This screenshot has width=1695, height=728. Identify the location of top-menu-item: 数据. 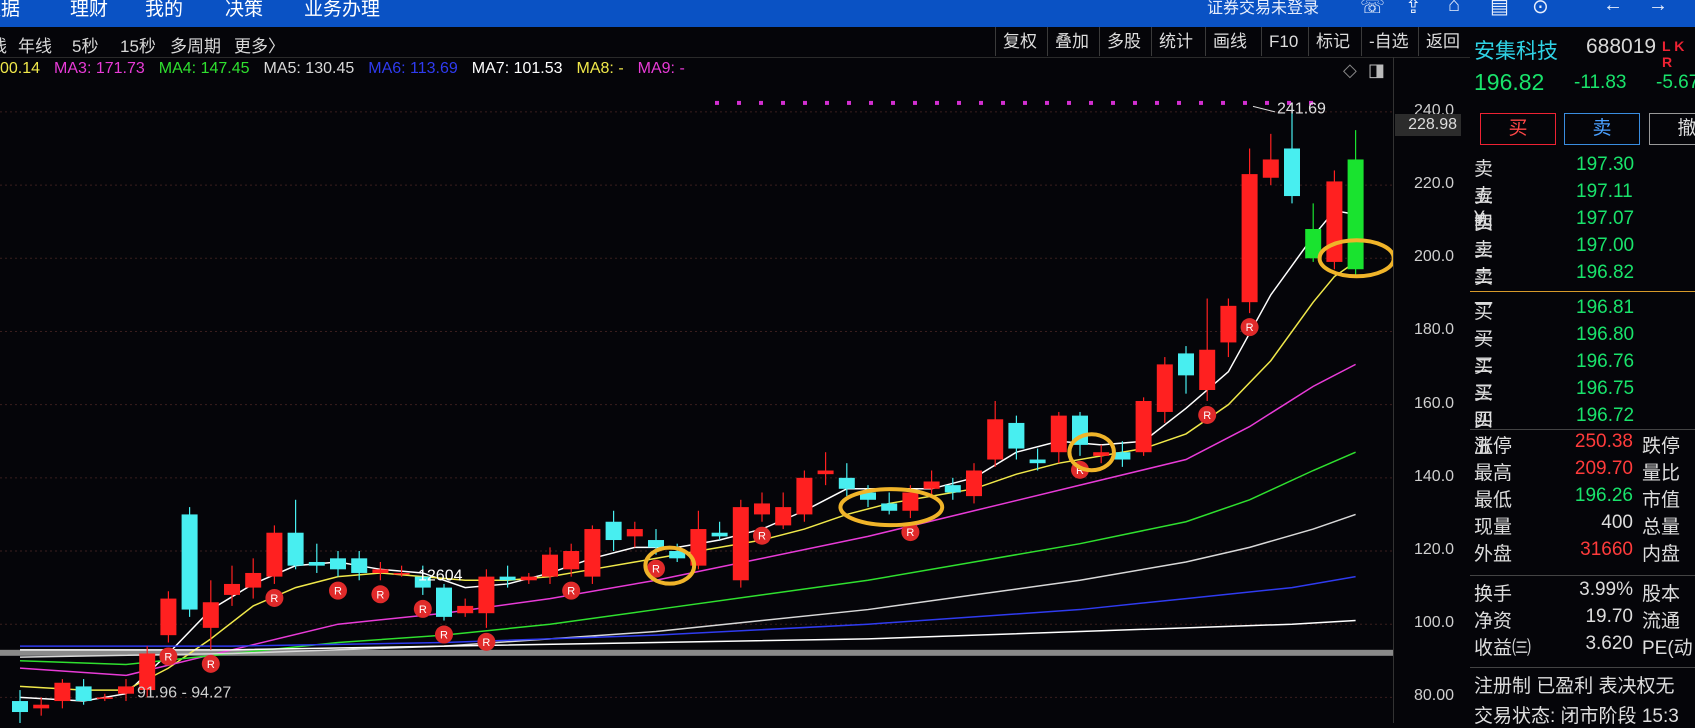
(10, 10).